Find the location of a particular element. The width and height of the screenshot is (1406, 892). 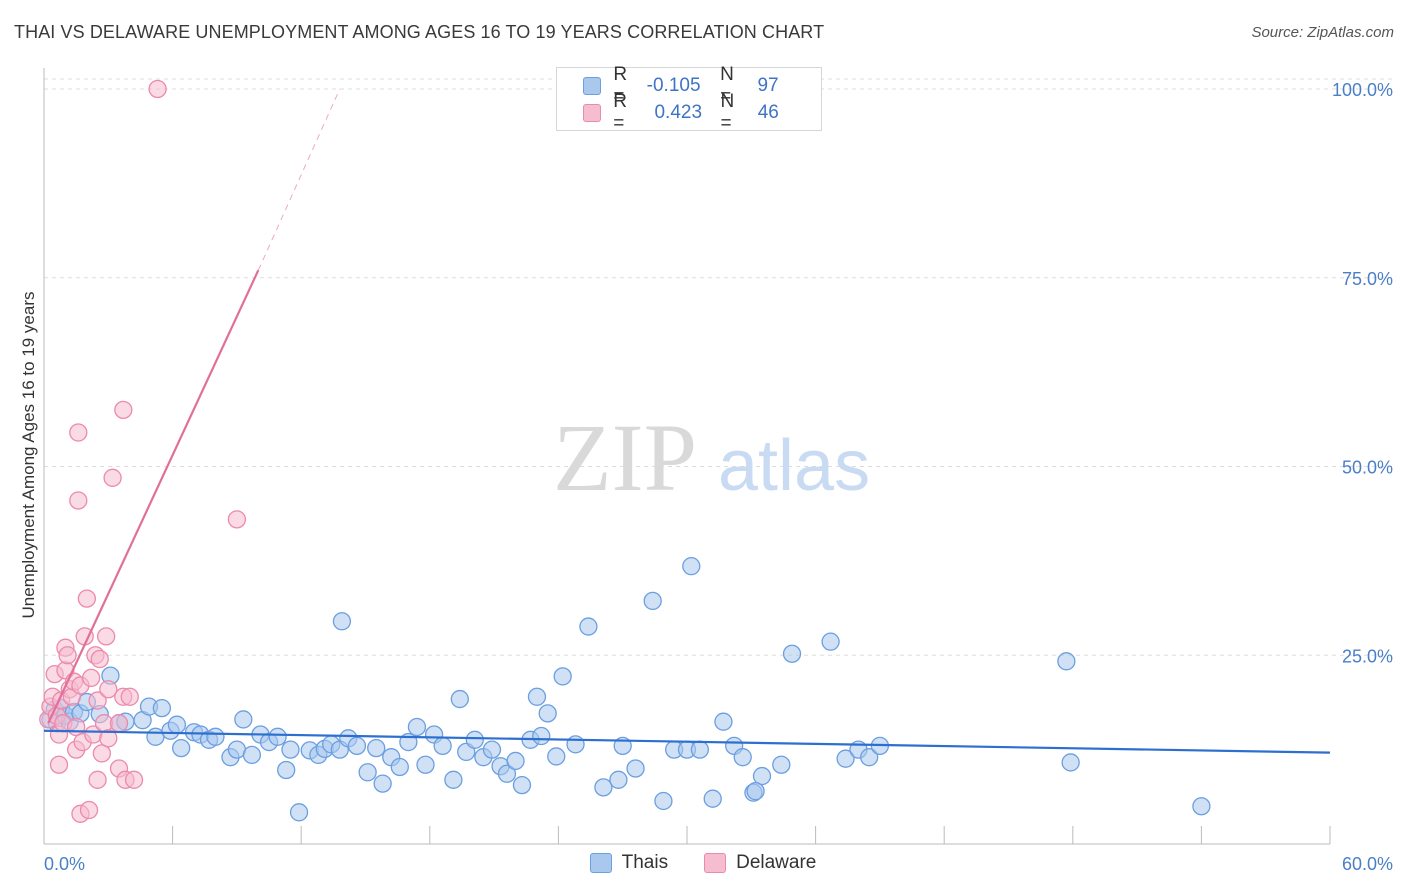

legend-r-value: -0.105 is located at coordinates (673, 85).